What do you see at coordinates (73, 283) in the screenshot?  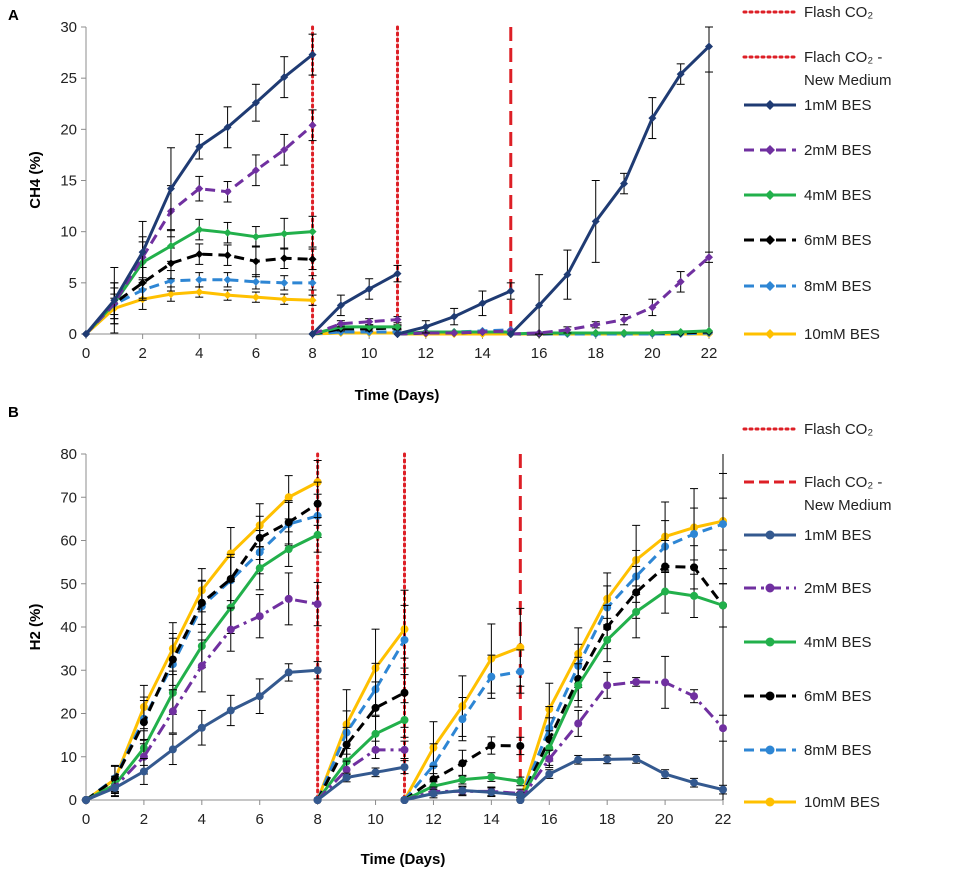 I see `y-tick-label: 5` at bounding box center [73, 283].